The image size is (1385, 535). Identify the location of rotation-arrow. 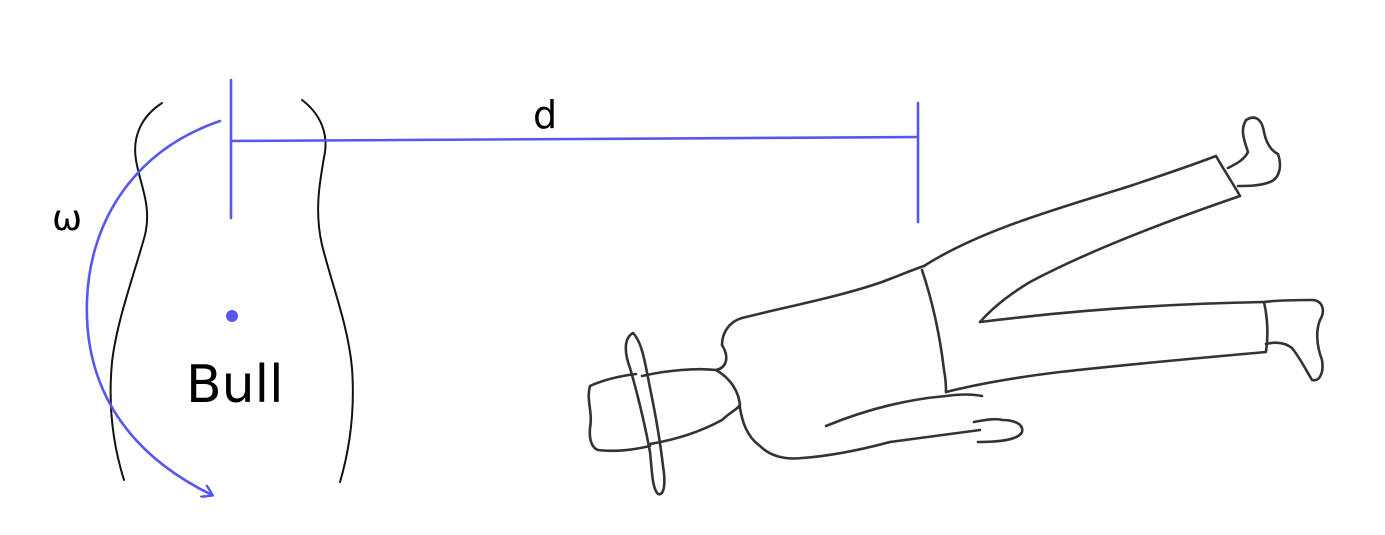
(153, 307).